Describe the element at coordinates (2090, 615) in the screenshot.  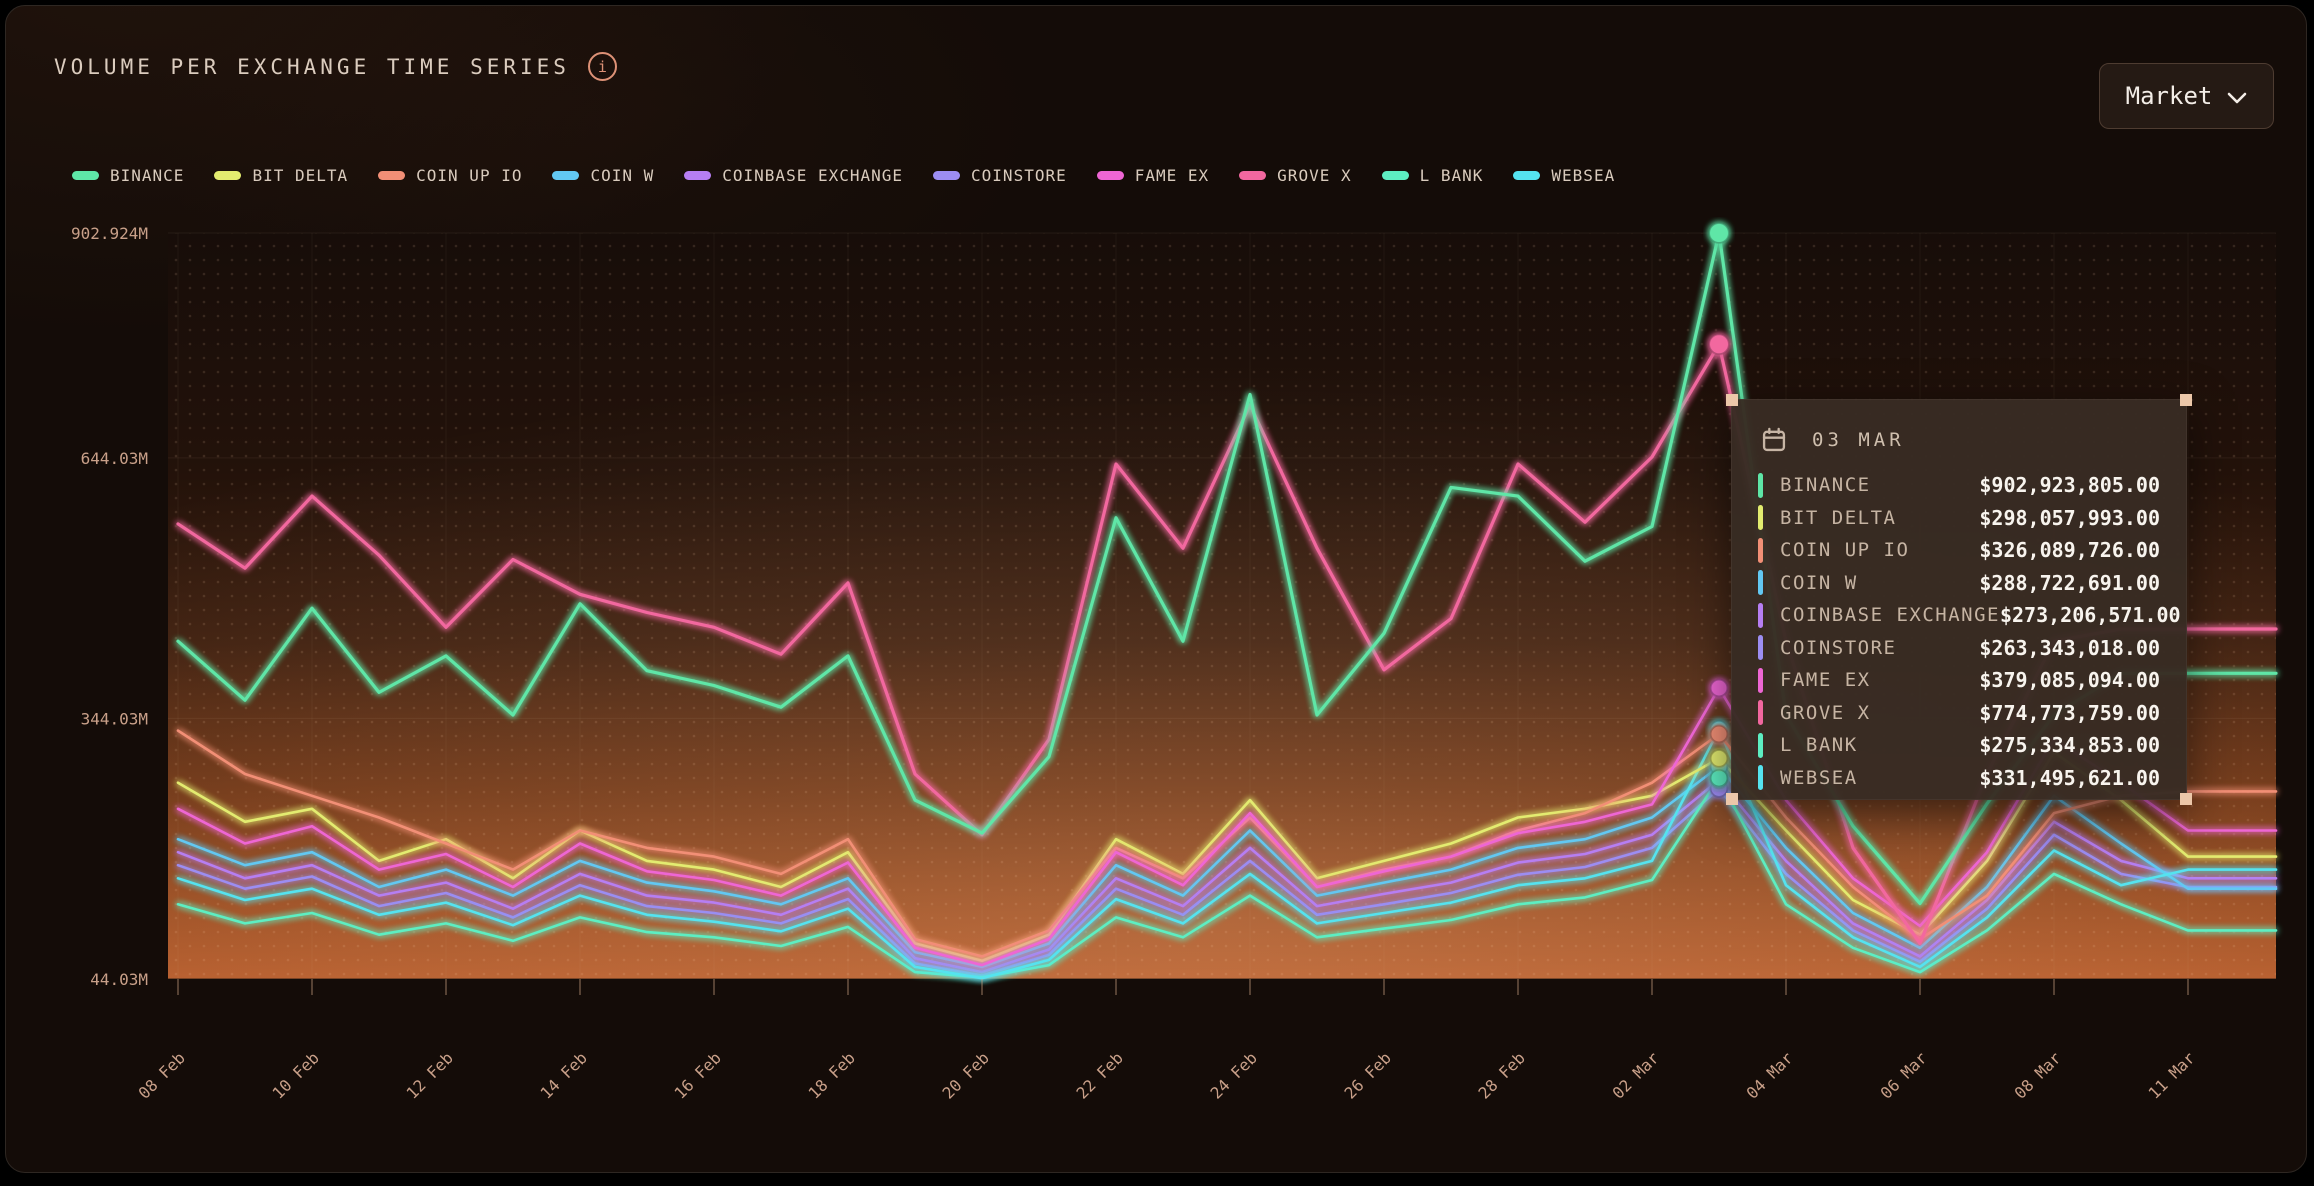
I see `tooltip-series-value: $273,206,571.00` at that location.